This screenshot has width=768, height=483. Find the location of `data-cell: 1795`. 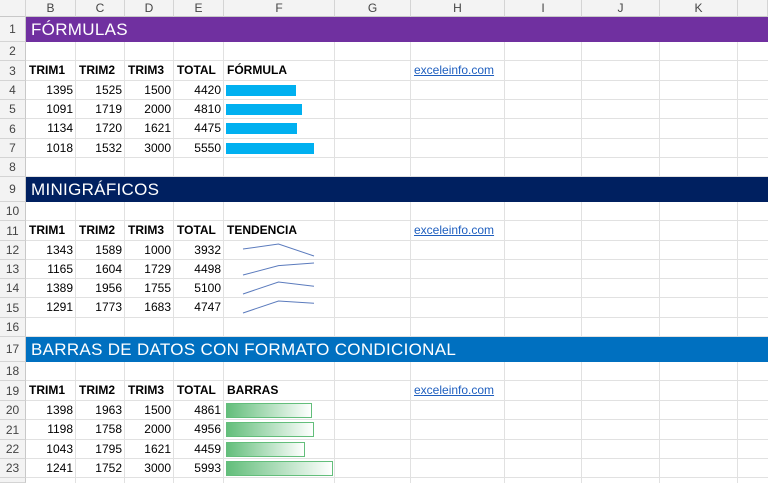

data-cell: 1795 is located at coordinates (108, 449).